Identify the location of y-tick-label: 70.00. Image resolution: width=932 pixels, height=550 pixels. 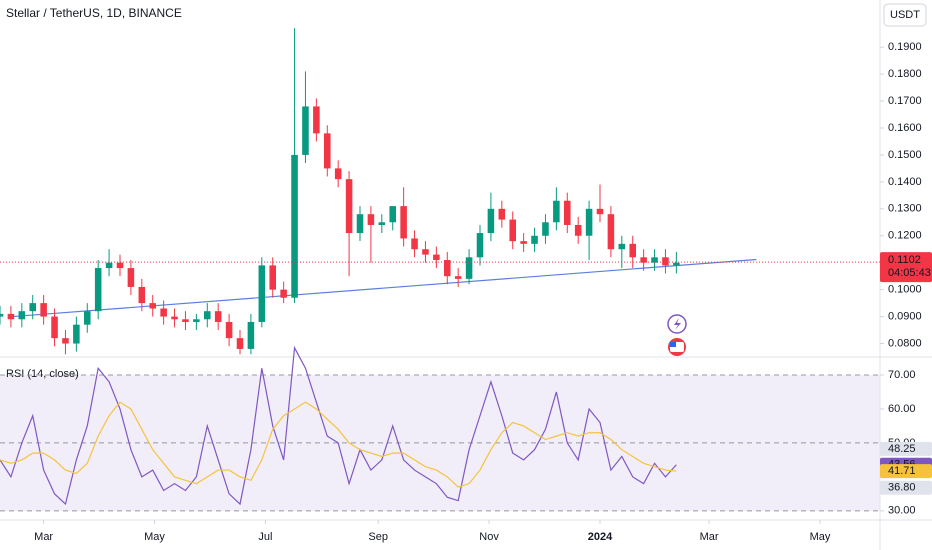
(902, 375).